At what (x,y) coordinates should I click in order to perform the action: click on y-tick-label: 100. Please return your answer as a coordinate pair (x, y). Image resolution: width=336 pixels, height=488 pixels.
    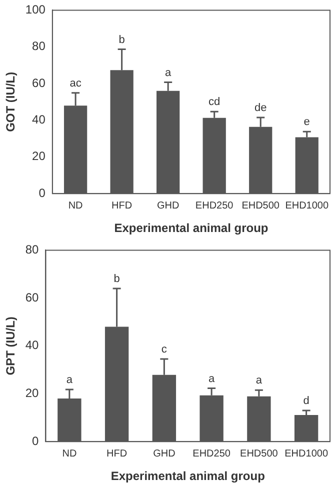
    Looking at the image, I should click on (35, 9).